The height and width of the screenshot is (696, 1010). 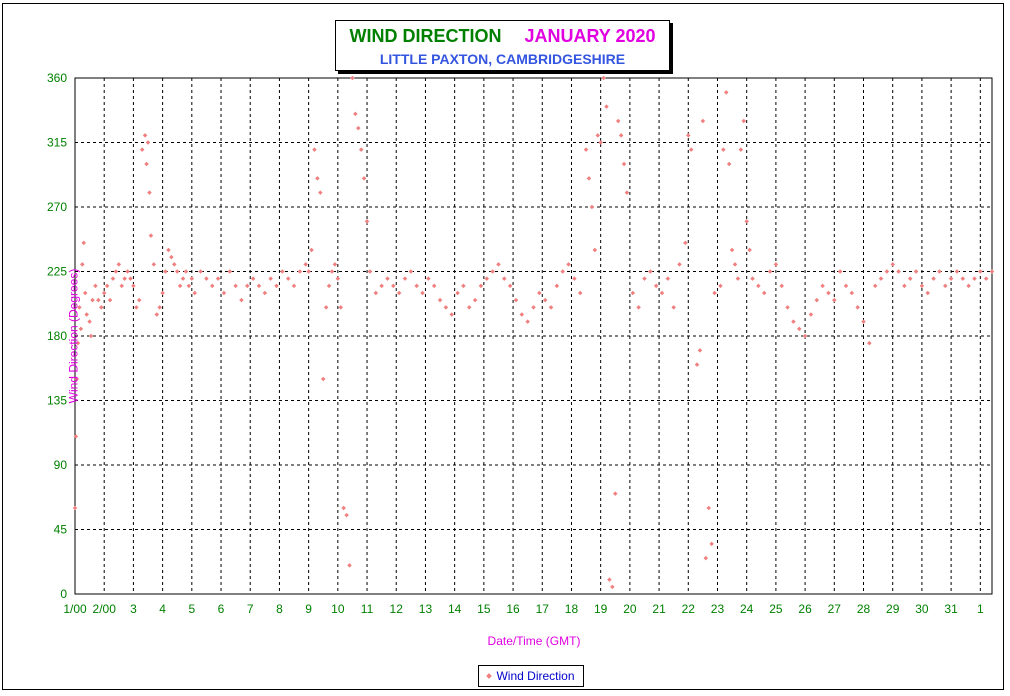 What do you see at coordinates (718, 609) in the screenshot?
I see `x-tick-label: 23` at bounding box center [718, 609].